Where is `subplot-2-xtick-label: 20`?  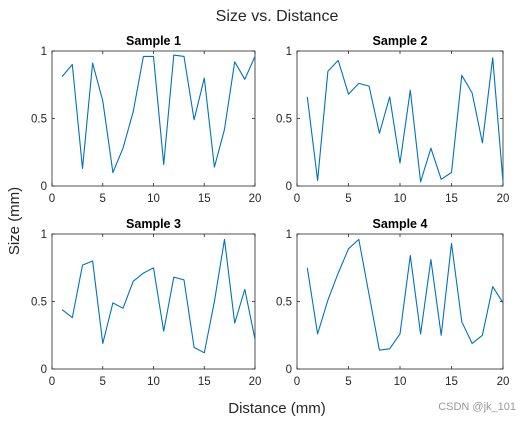 subplot-2-xtick-label: 20 is located at coordinates (503, 199).